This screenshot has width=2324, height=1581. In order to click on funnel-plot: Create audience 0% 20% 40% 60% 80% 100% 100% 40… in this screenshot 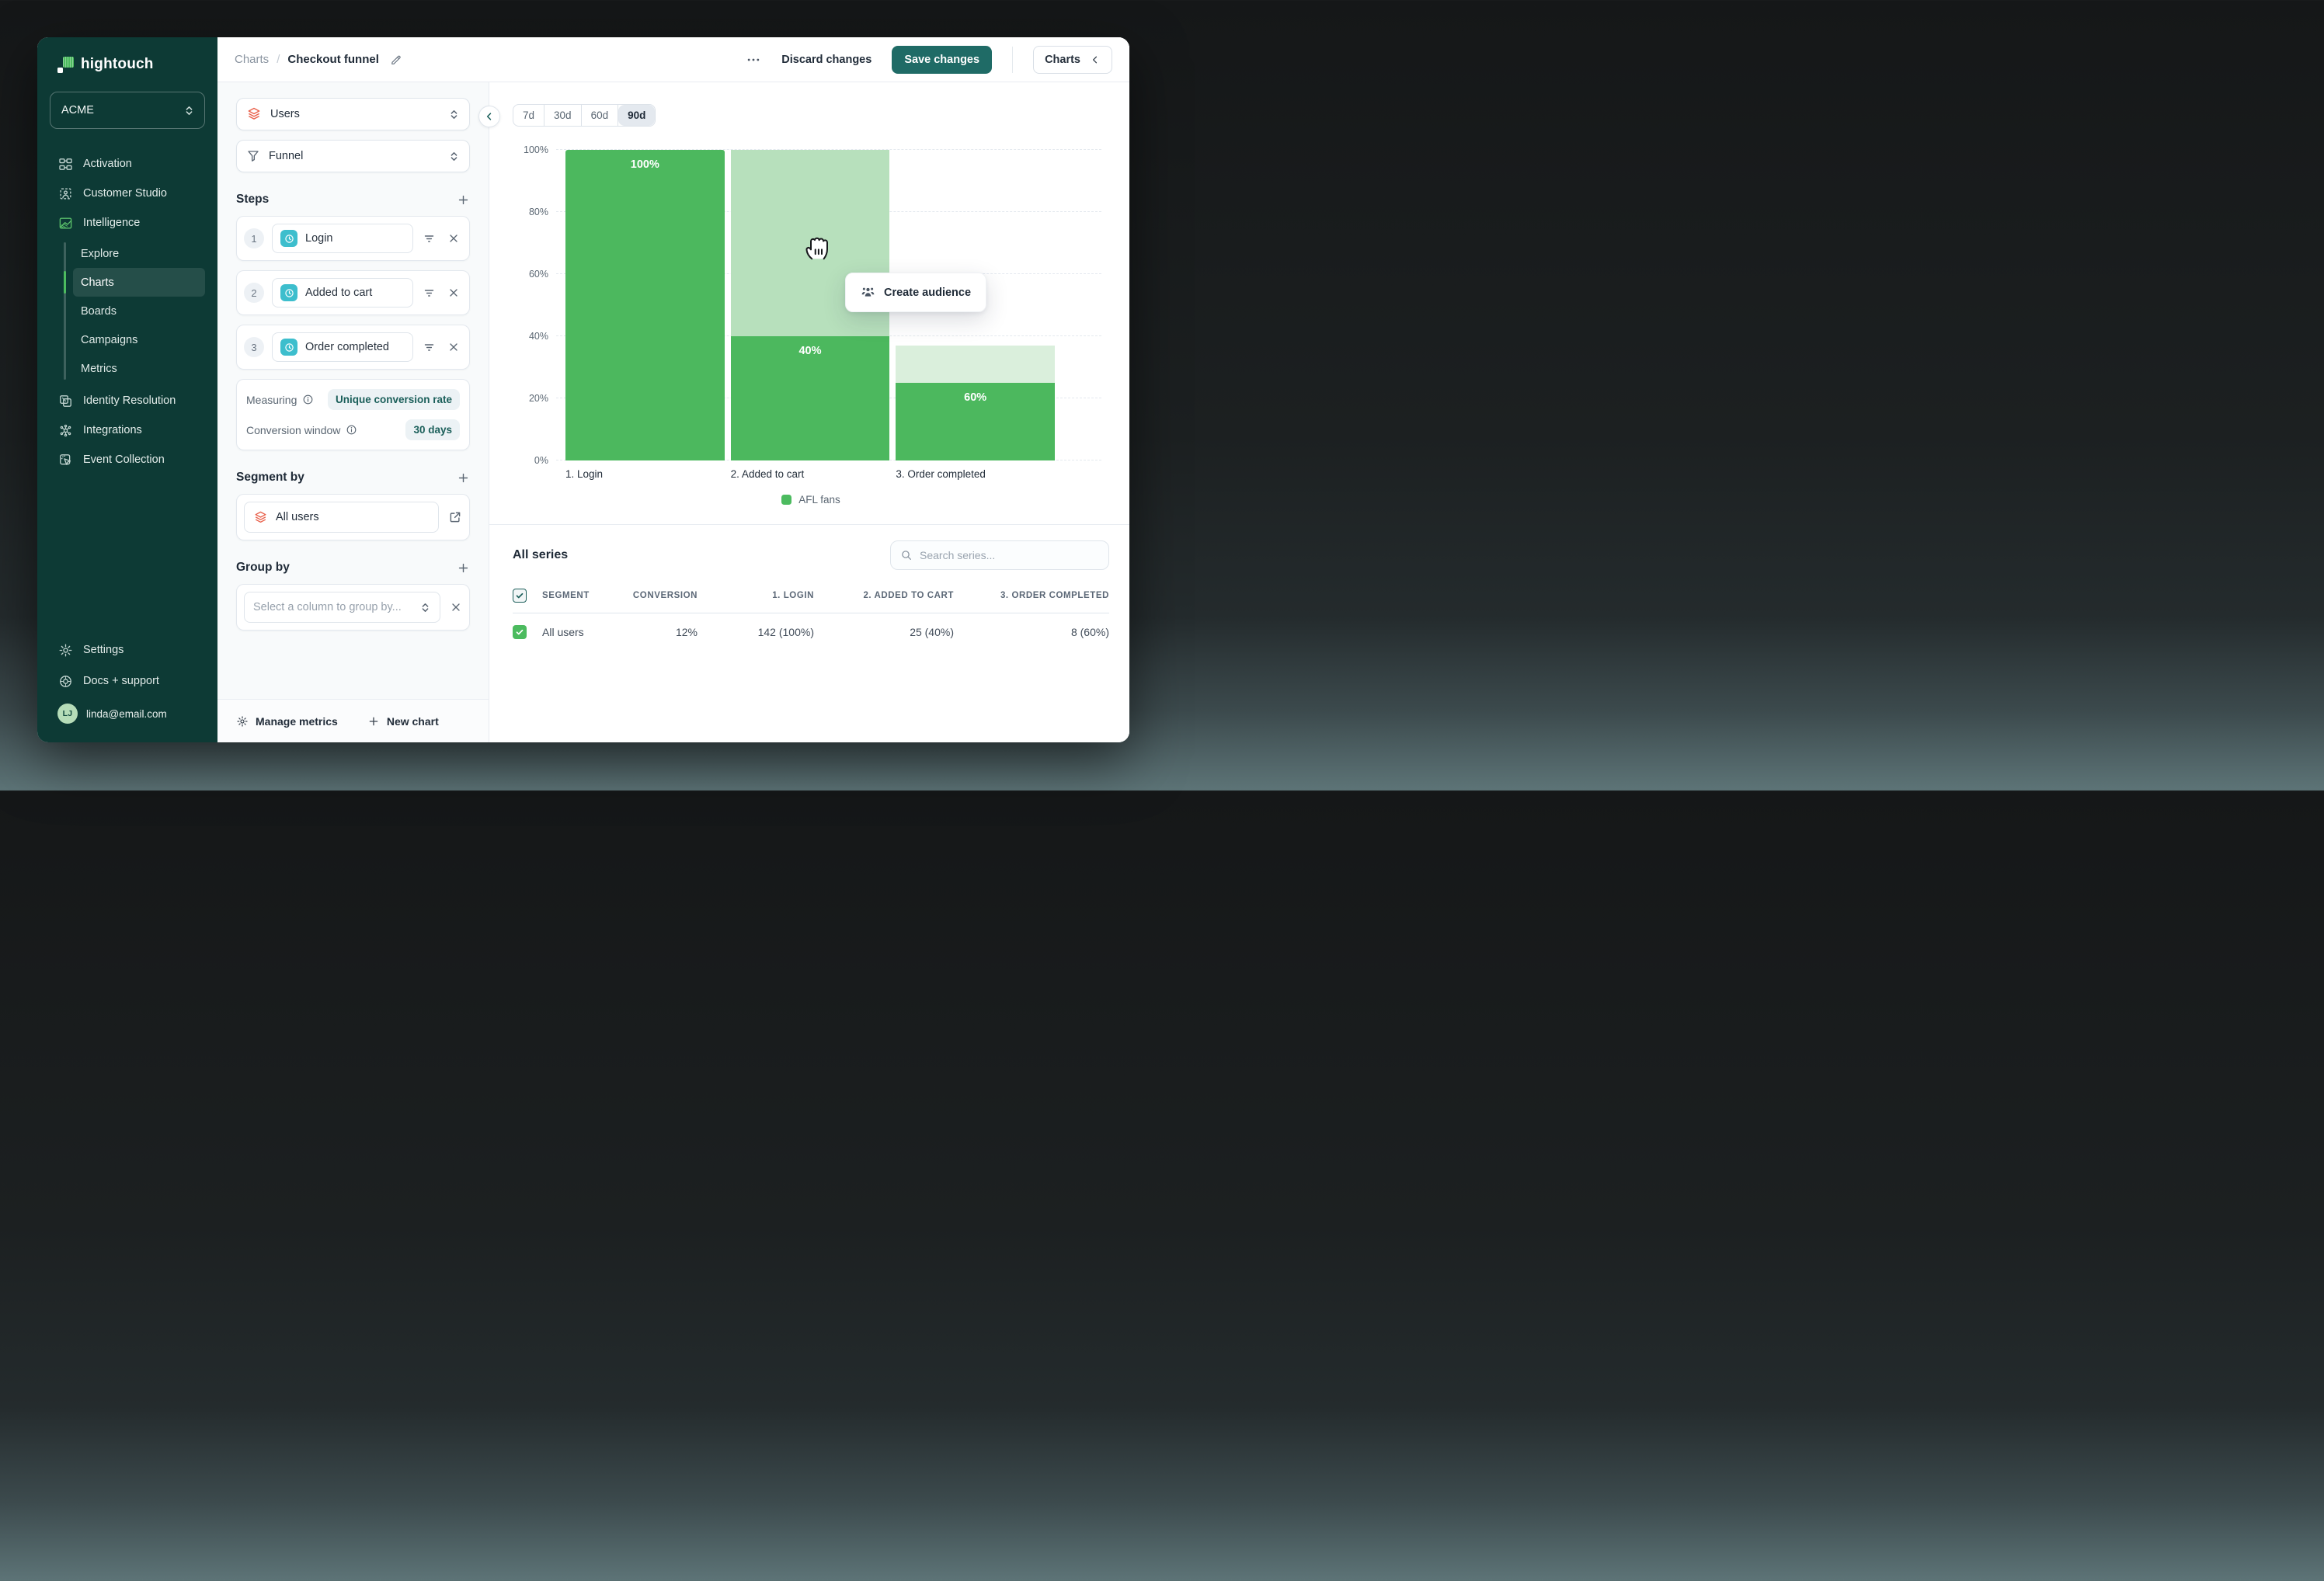, I will do `click(812, 305)`.